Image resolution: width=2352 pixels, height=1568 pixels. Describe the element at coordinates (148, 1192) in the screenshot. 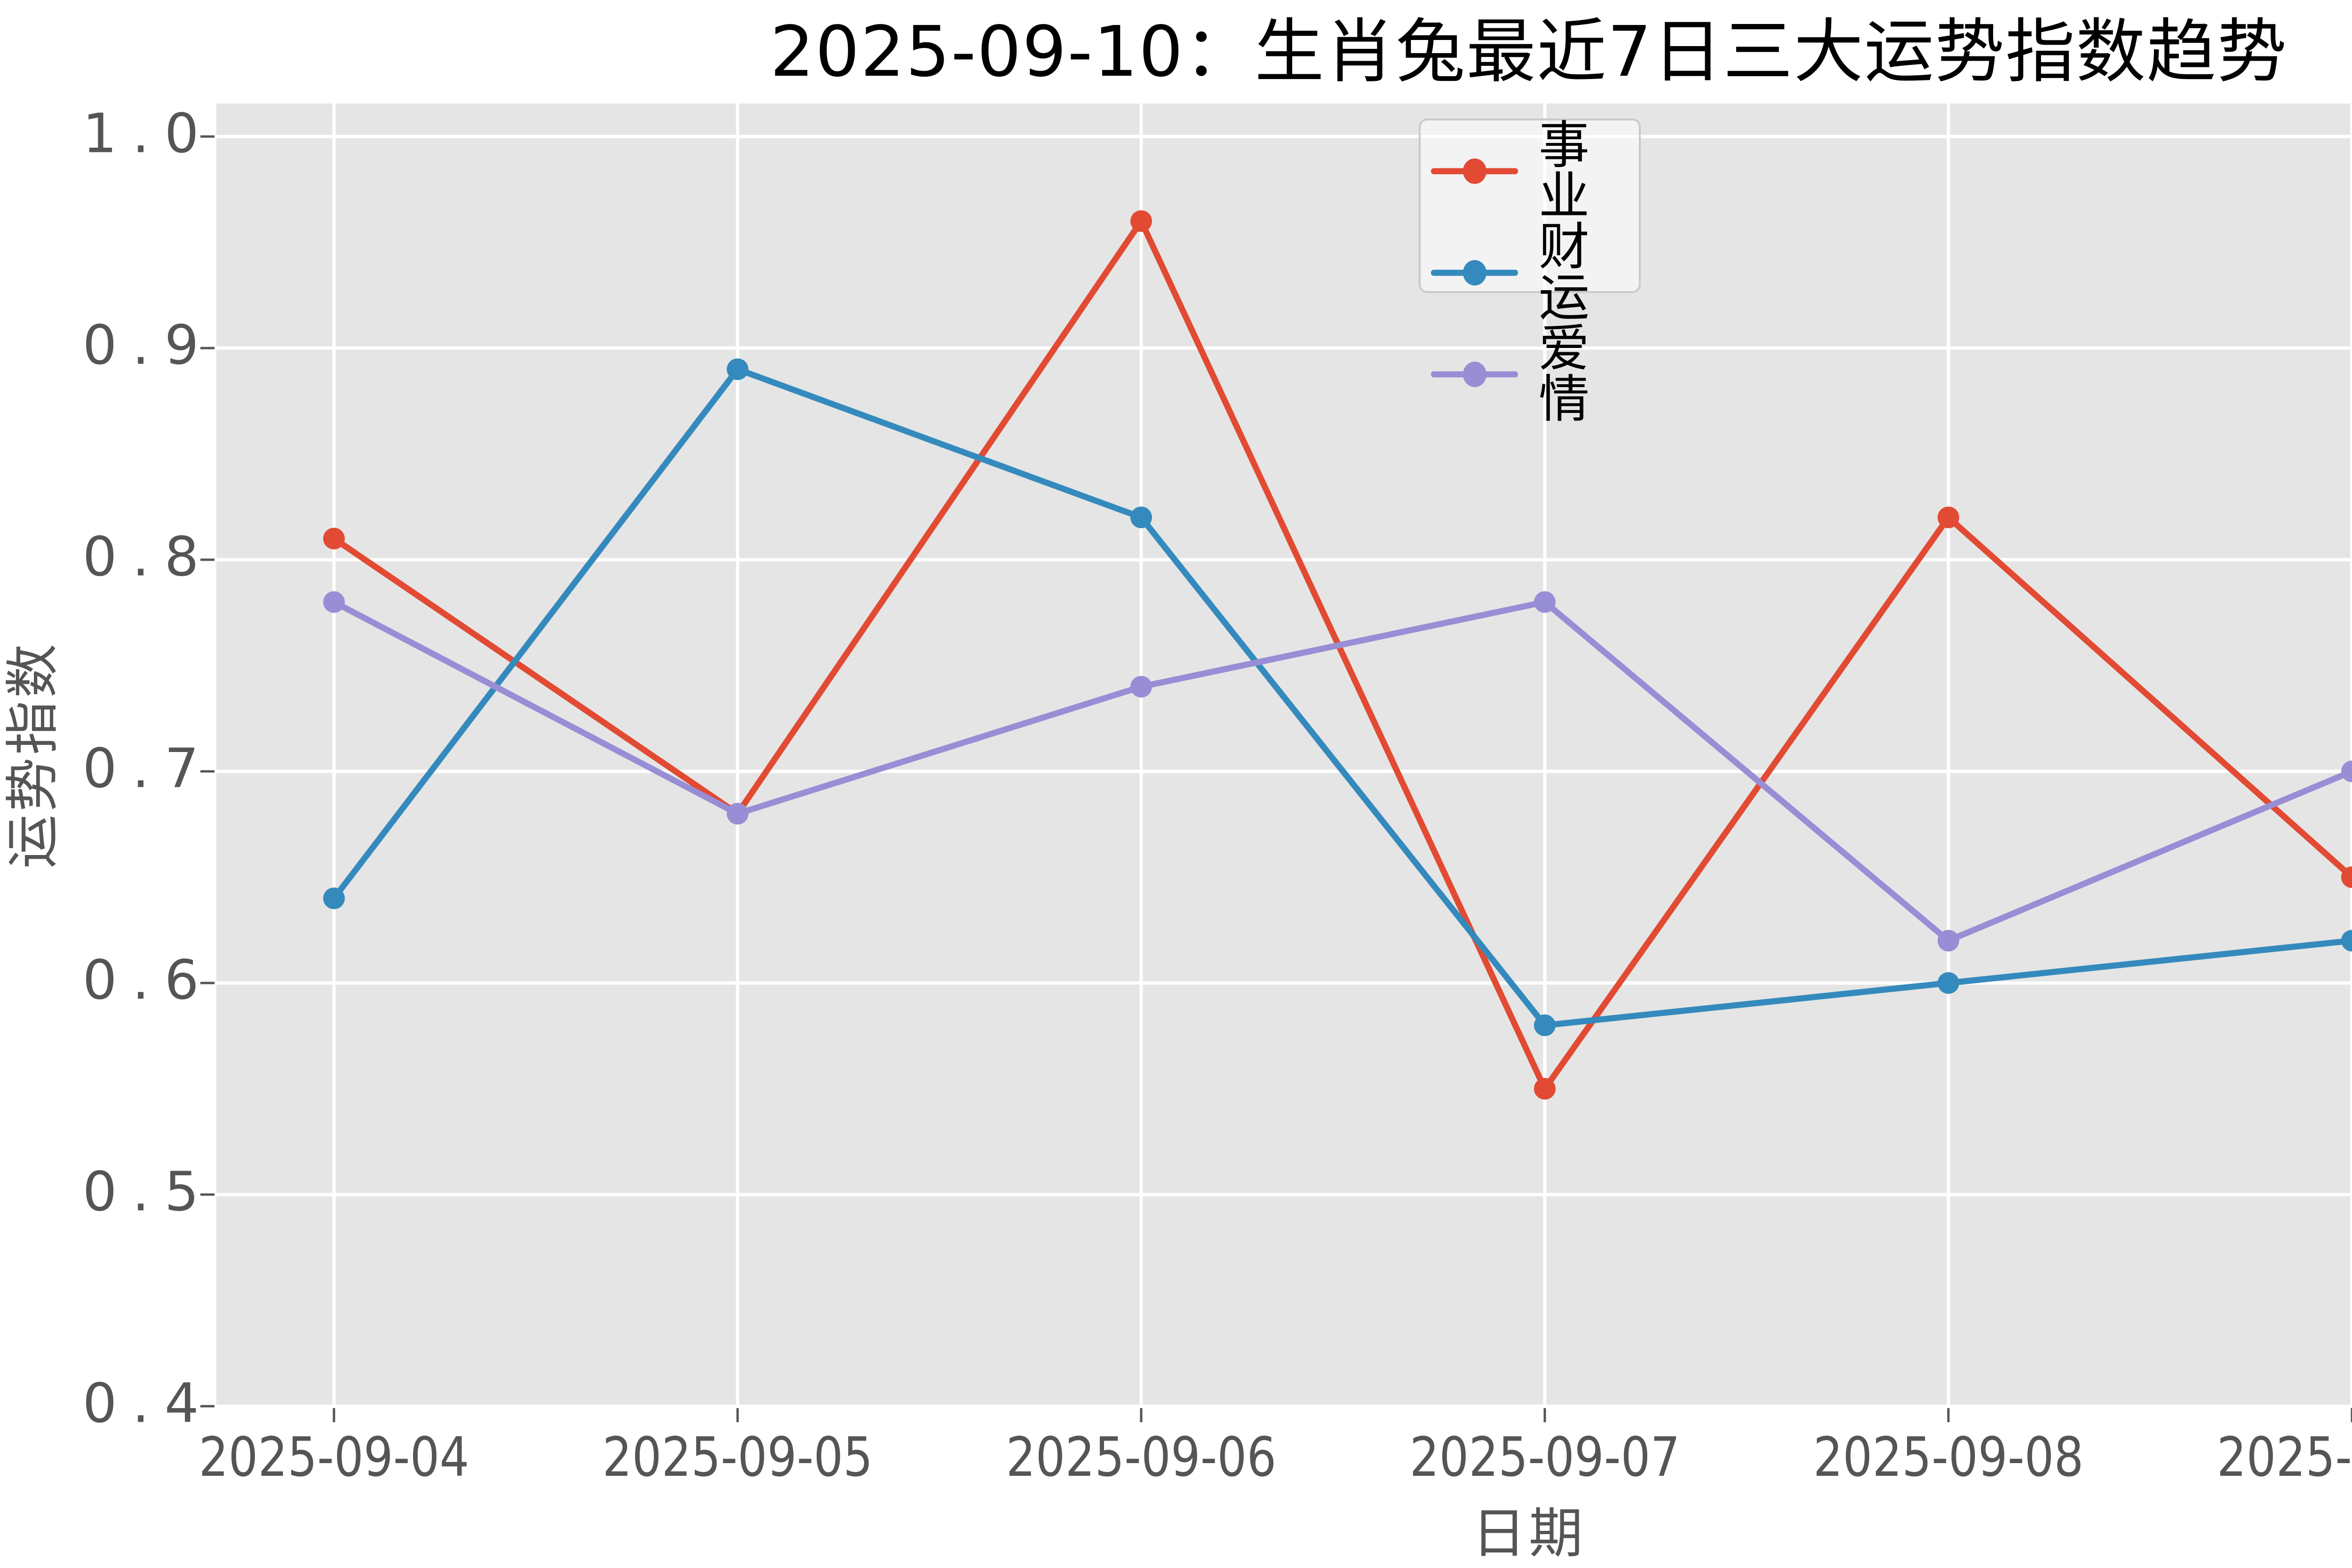

I see `y-tick-label-0.5: 0.5` at that location.